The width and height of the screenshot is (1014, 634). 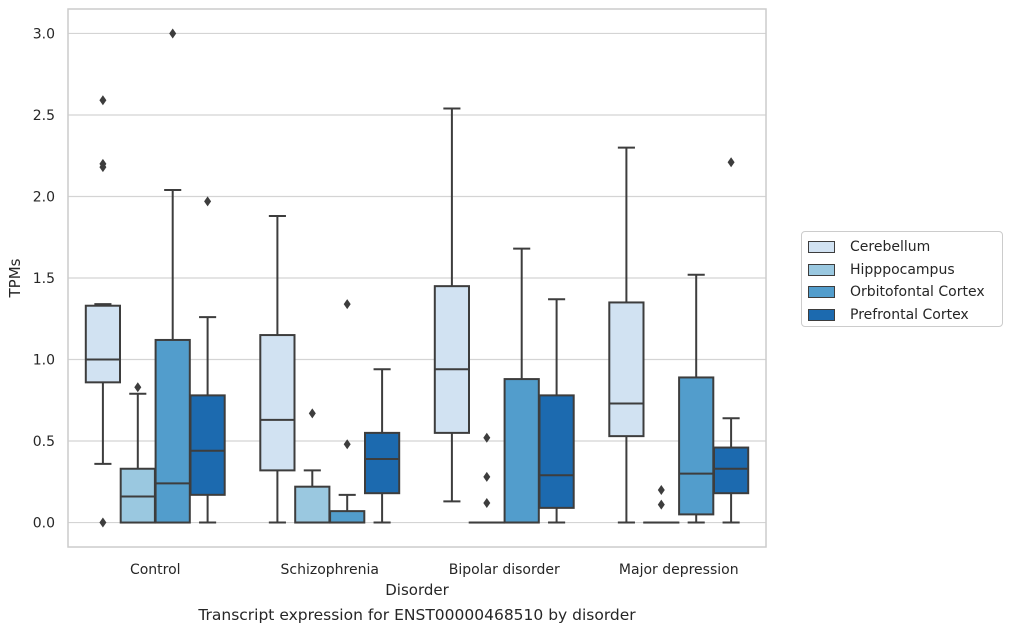 I want to click on legend-label: Hipppocampus, so click(x=902, y=269).